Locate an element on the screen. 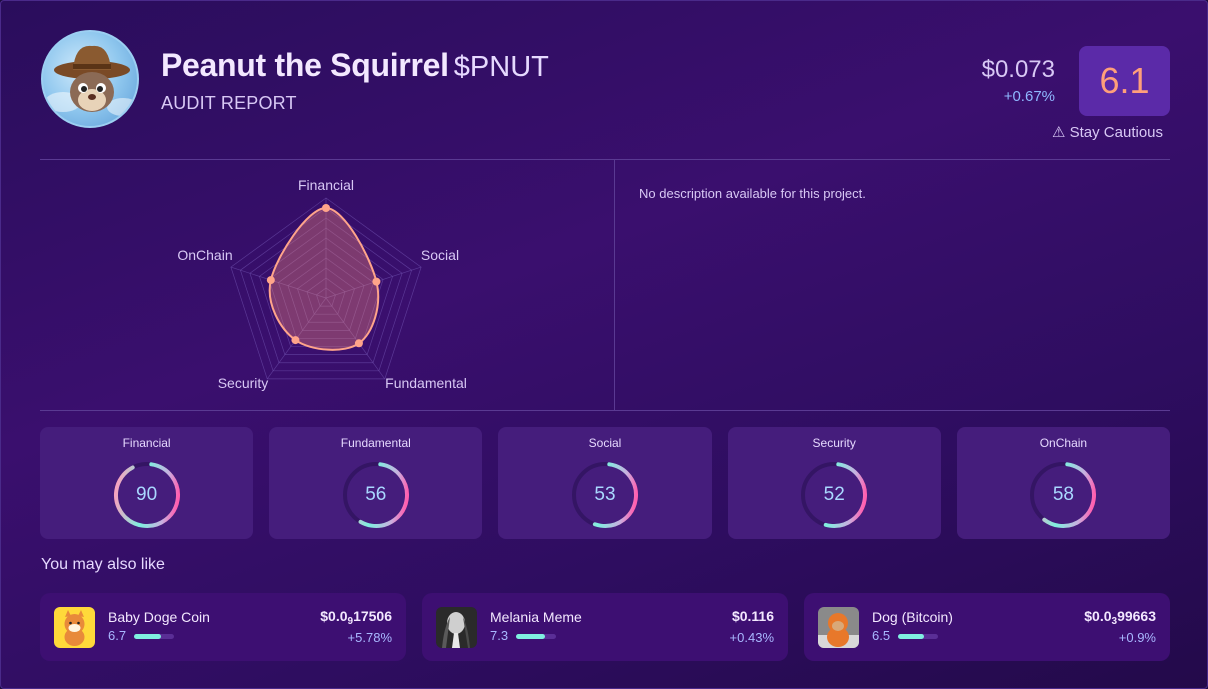 This screenshot has height=689, width=1208. score-value: 53 is located at coordinates (605, 494).